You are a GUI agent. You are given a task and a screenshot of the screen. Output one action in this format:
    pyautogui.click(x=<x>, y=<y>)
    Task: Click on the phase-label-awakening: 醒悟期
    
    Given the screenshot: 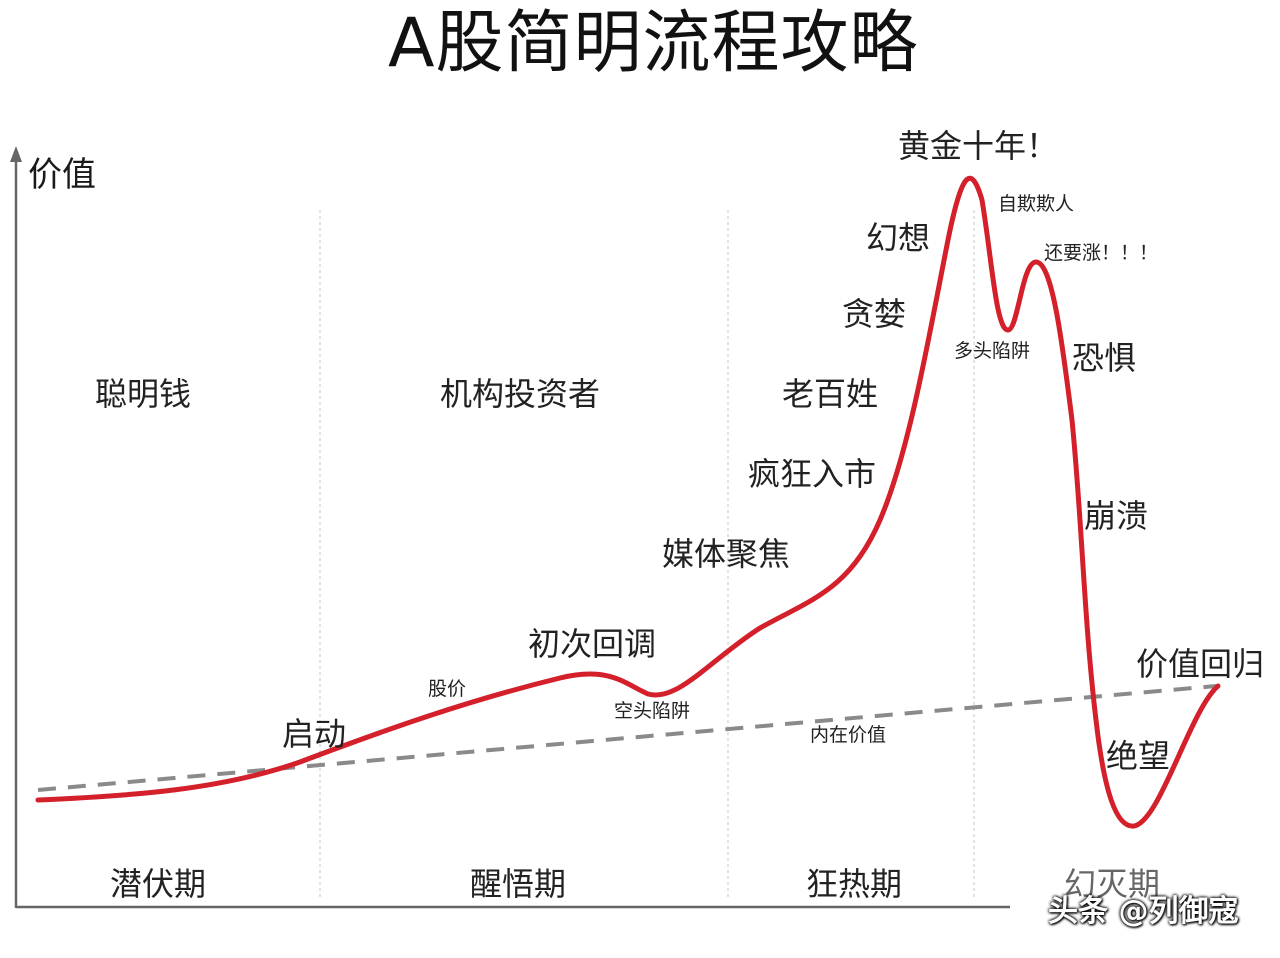 What is the action you would take?
    pyautogui.click(x=518, y=884)
    